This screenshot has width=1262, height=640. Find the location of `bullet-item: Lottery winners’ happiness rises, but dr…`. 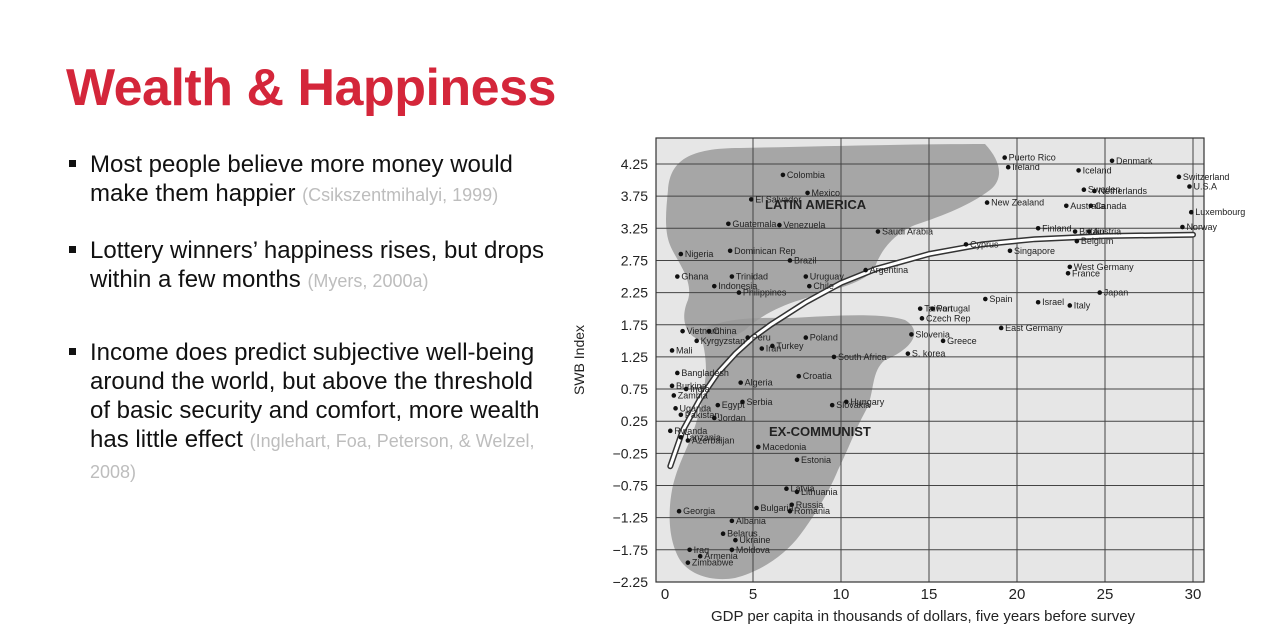

bullet-item: Lottery winners’ happiness rises, but dr… is located at coordinates (311, 266).